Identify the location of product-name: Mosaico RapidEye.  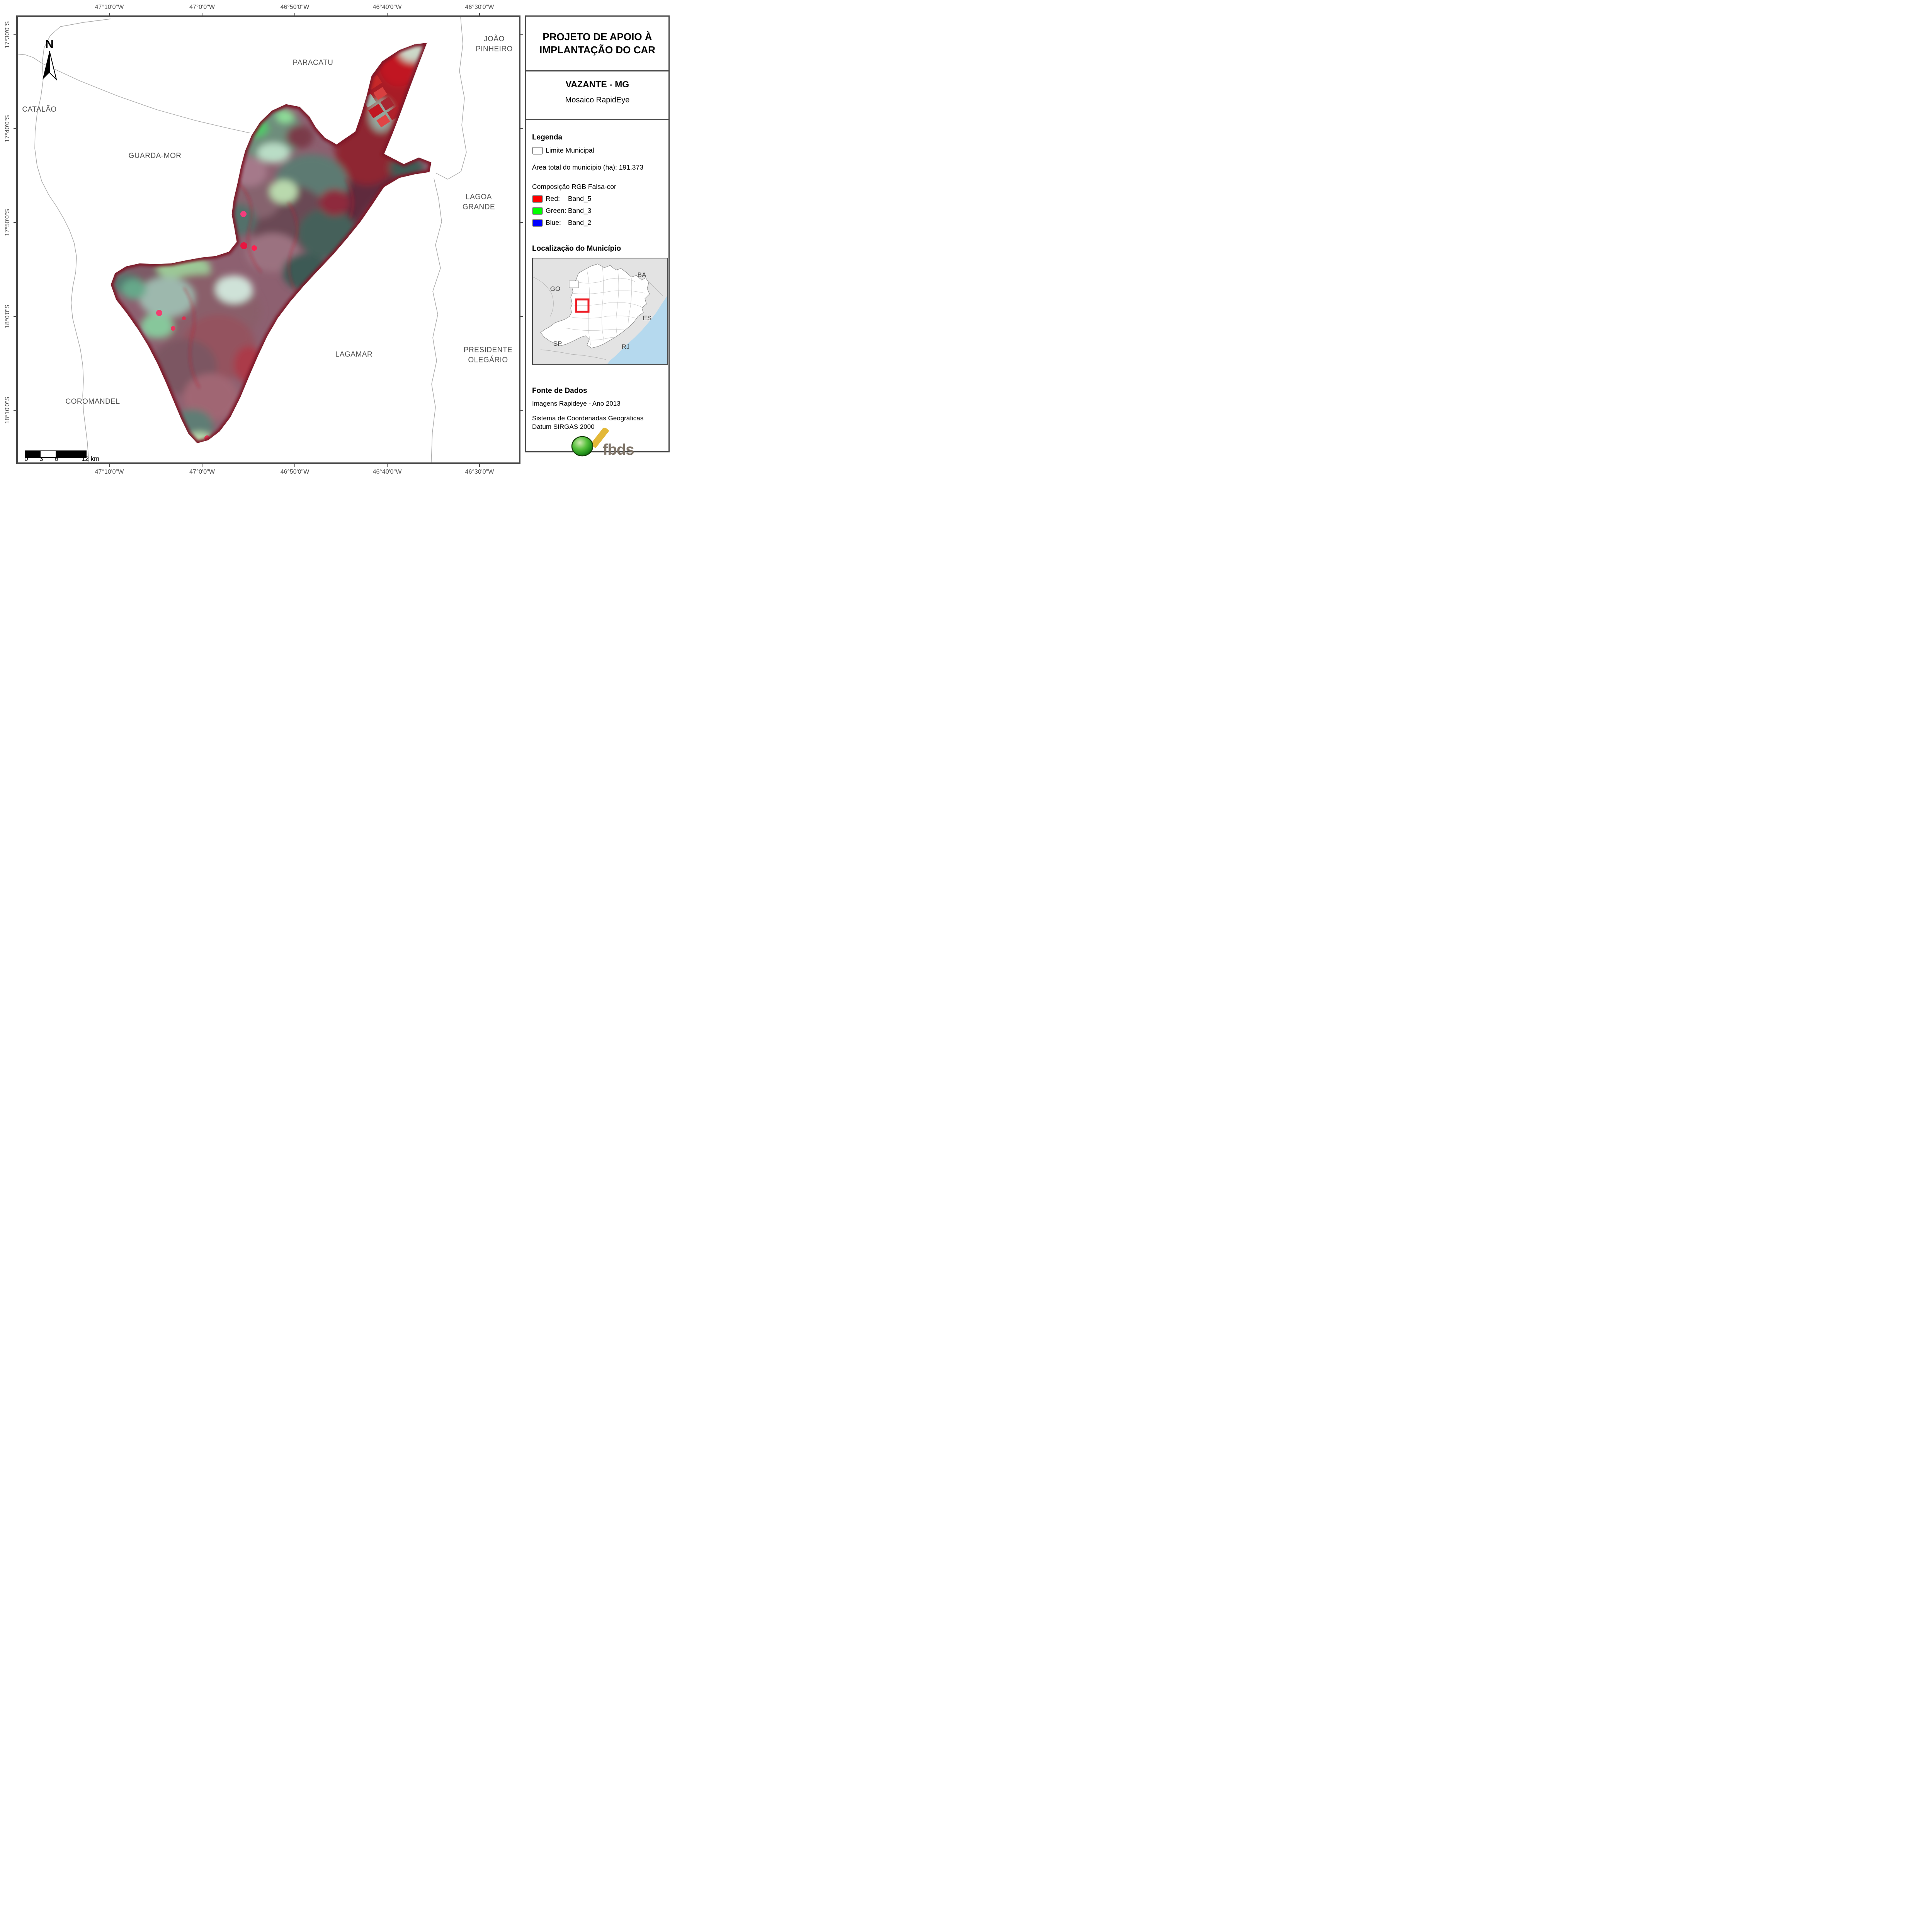
(597, 100).